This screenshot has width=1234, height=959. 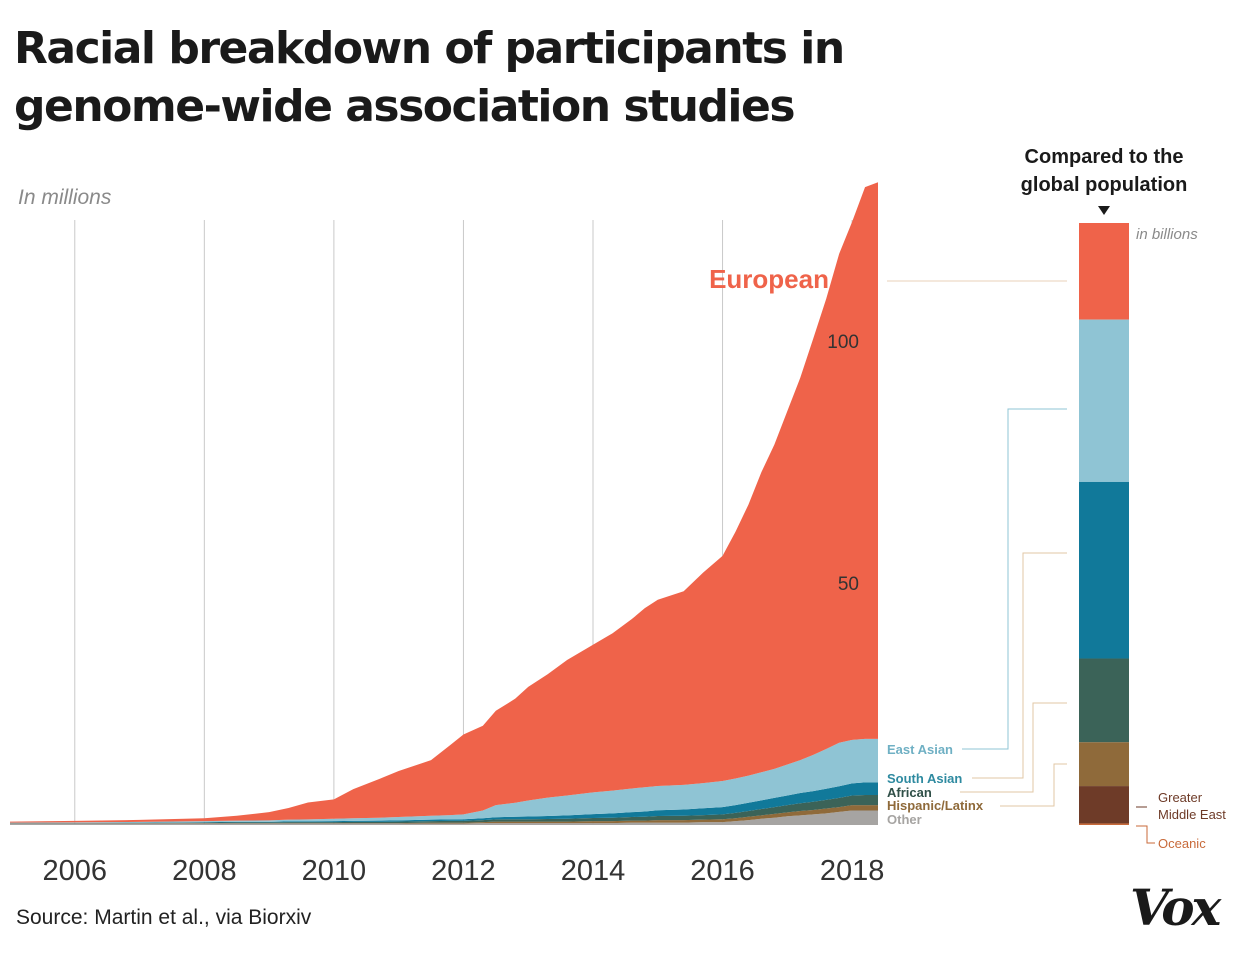 I want to click on x-tick-label: 2006, so click(x=75, y=871).